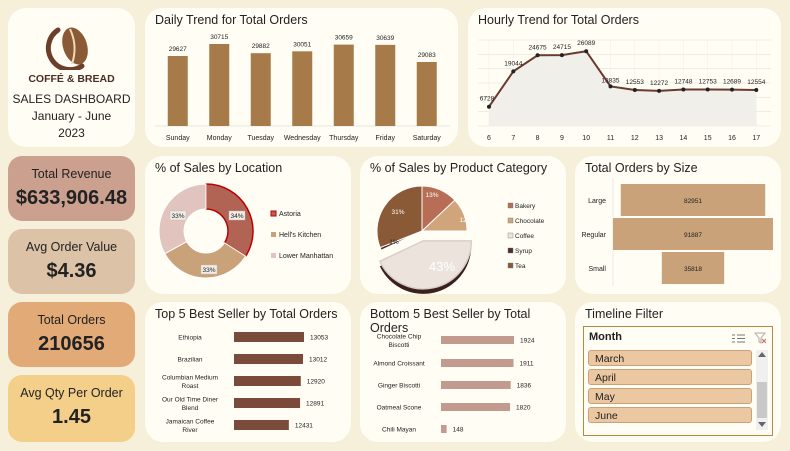  I want to click on tick-label: 10, so click(586, 138).